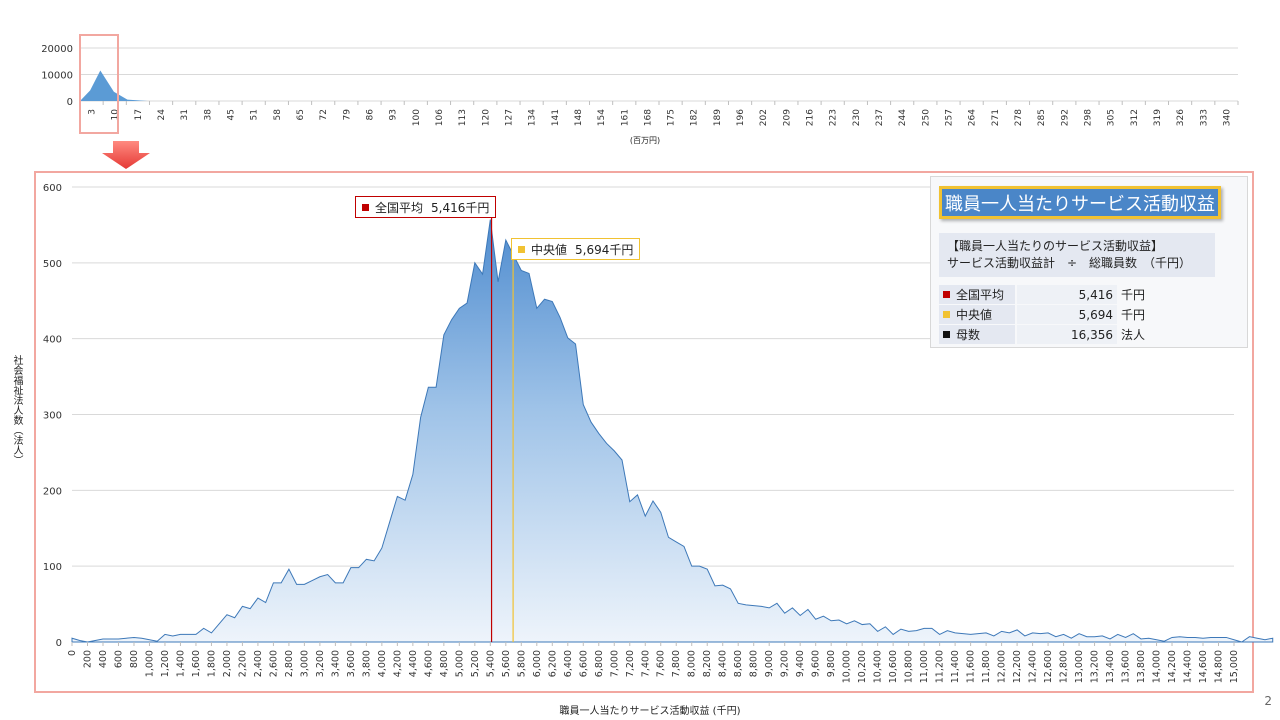  What do you see at coordinates (968, 335) in the screenshot?
I see `stat-label: 母数` at bounding box center [968, 335].